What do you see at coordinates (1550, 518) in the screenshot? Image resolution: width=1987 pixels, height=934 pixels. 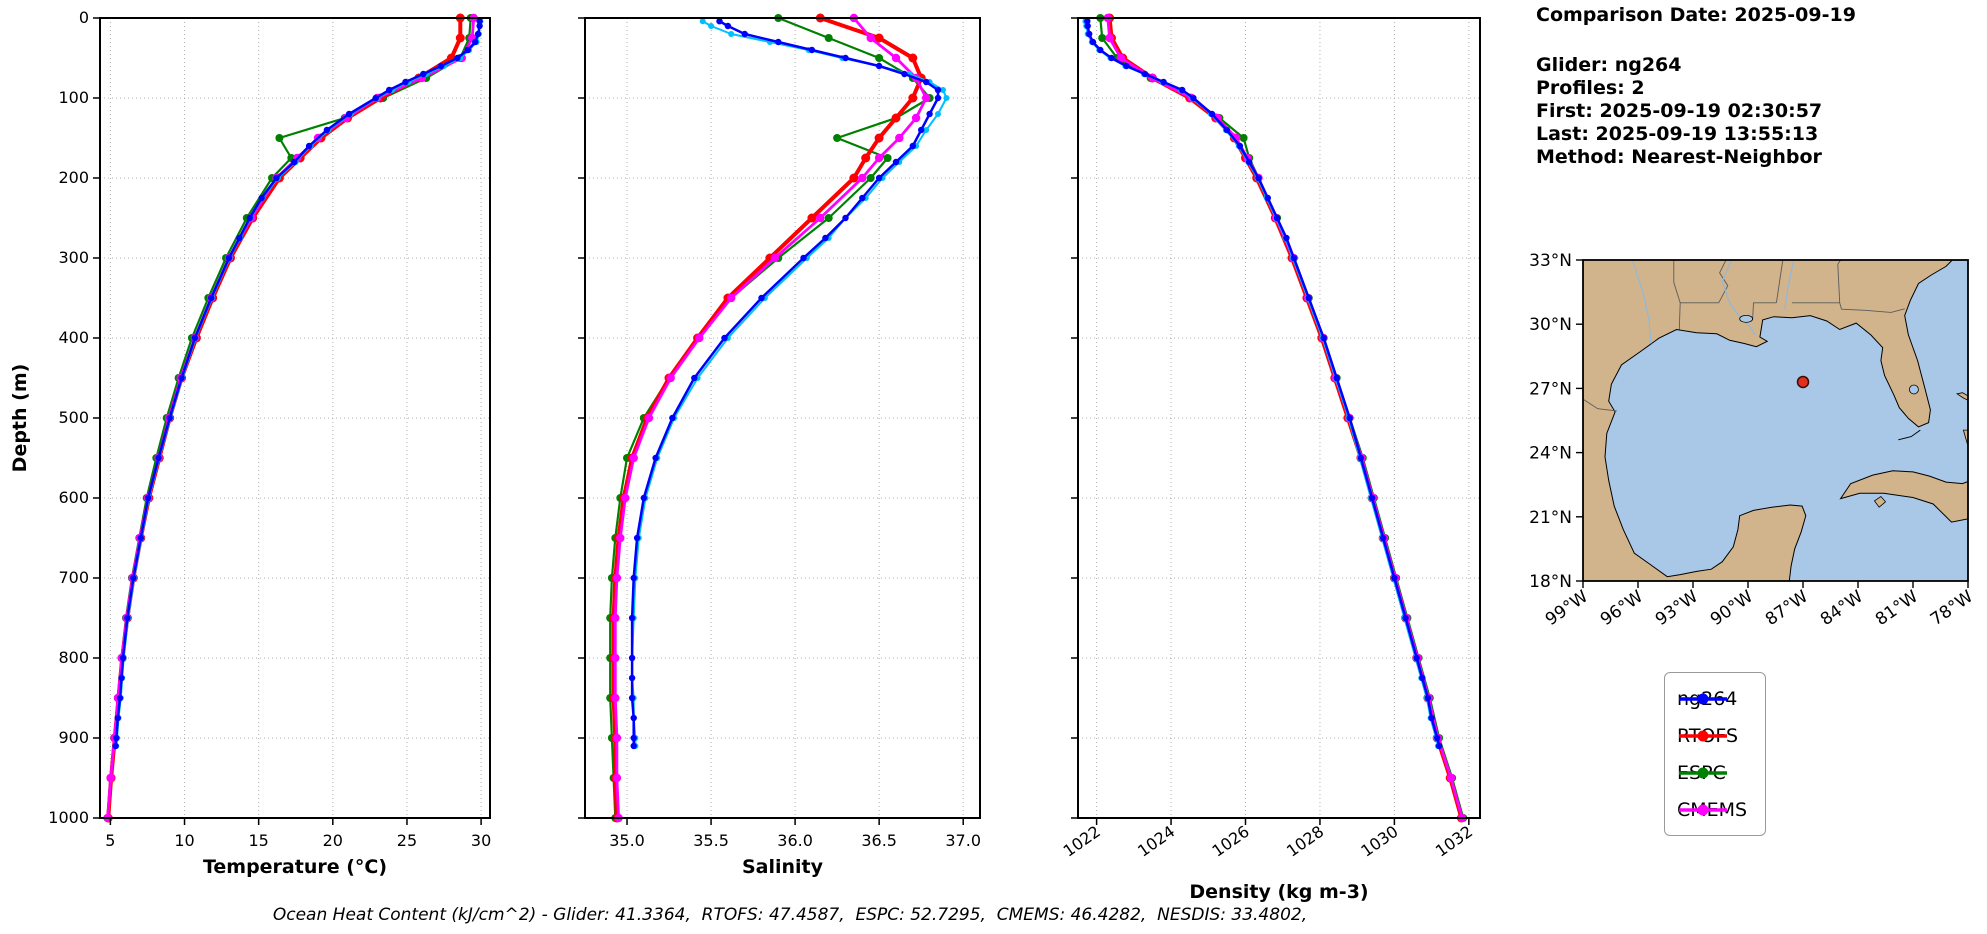 I see `svg-text: 21°N` at bounding box center [1550, 518].